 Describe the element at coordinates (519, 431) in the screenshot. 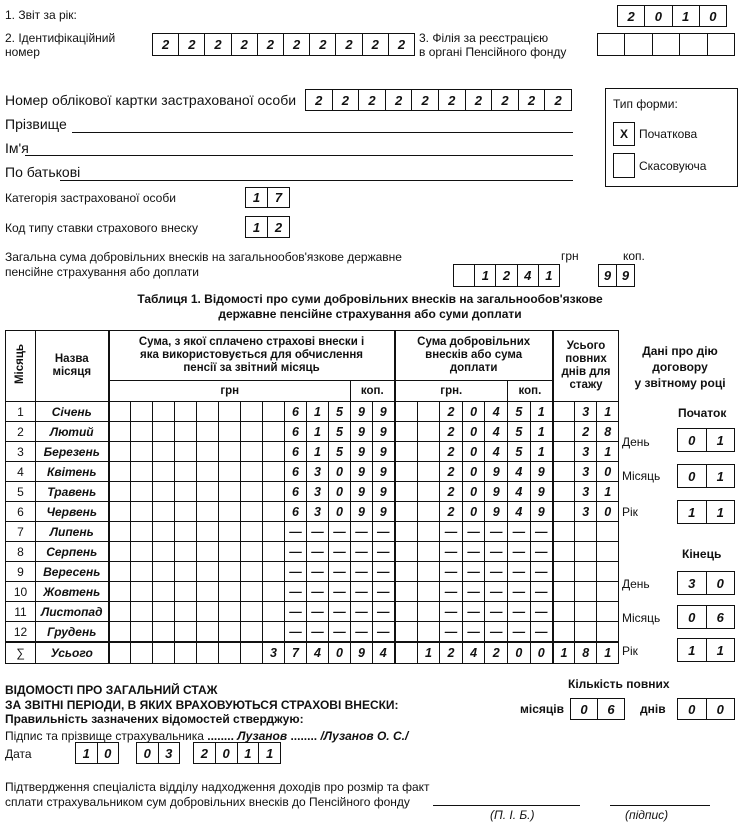

I see `vol-kop-cell: 5` at that location.